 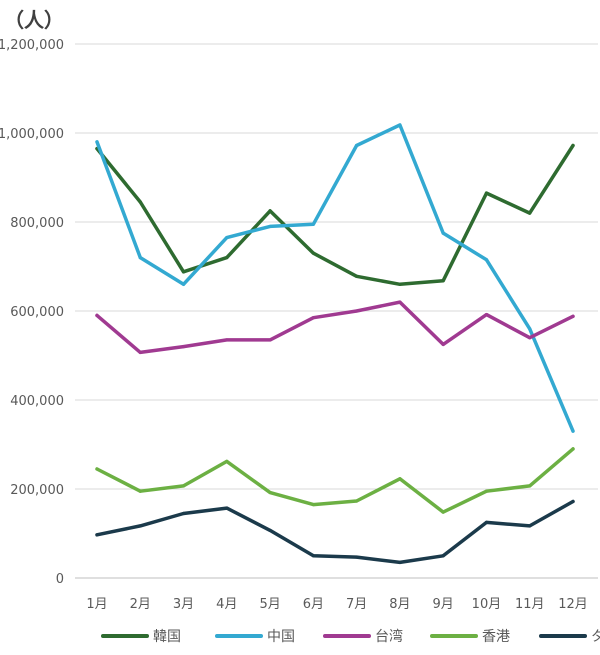 What do you see at coordinates (167, 637) in the screenshot?
I see `legend-label: 韓国` at bounding box center [167, 637].